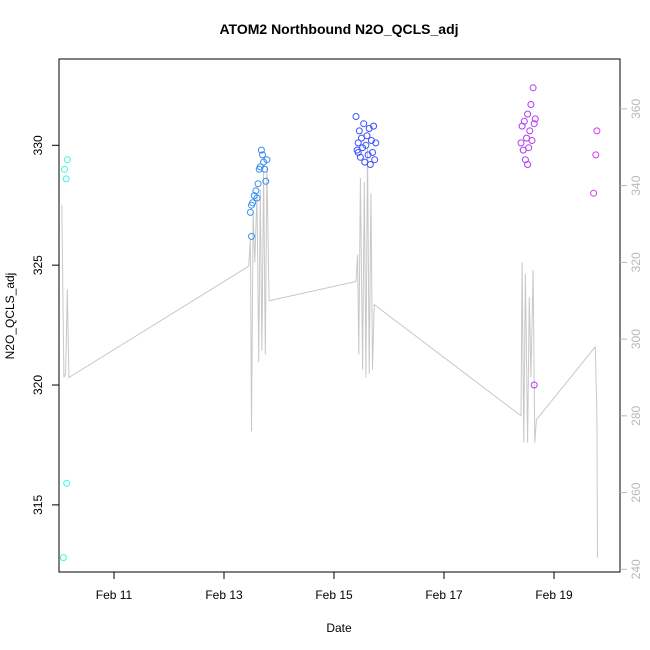  I want to click on y-left-tick-label: 330, so click(38, 145).